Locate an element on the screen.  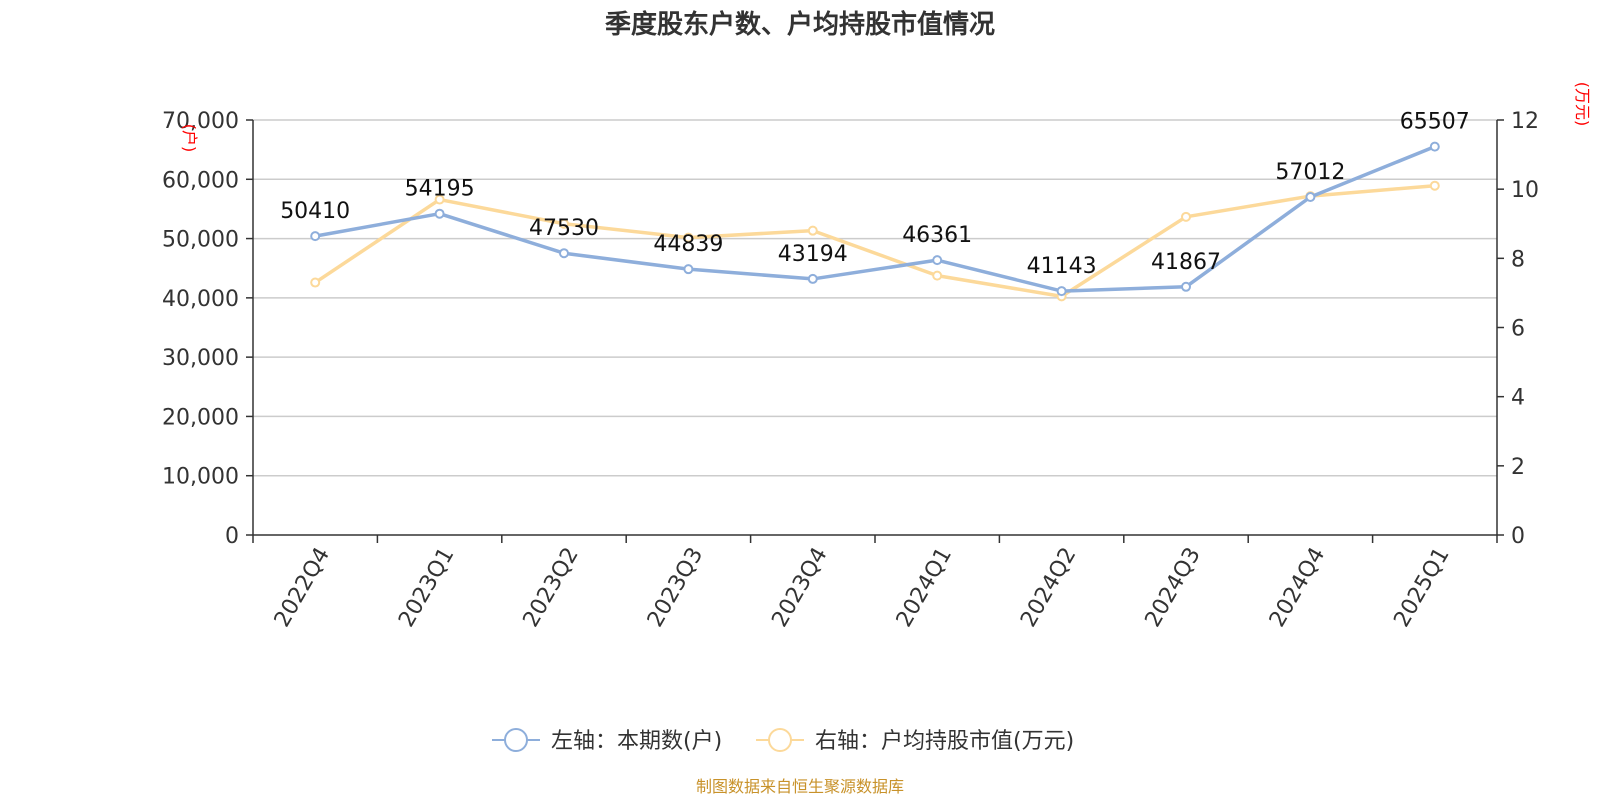
x-tick-label: 2023Q1 is located at coordinates (426, 587).